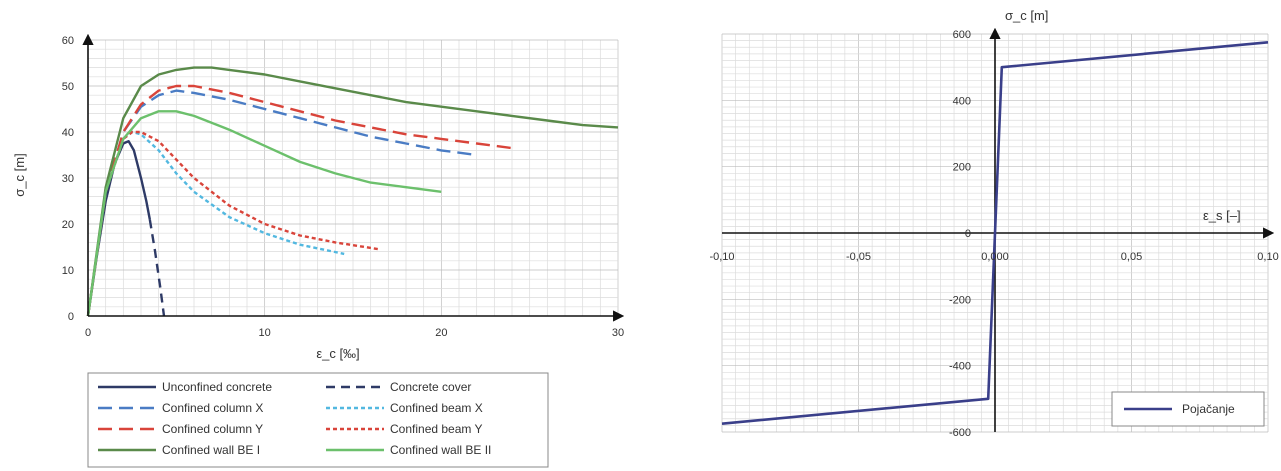 This screenshot has width=1281, height=471. What do you see at coordinates (962, 35) in the screenshot?
I see `chart2-y-tick-label: 600` at bounding box center [962, 35].